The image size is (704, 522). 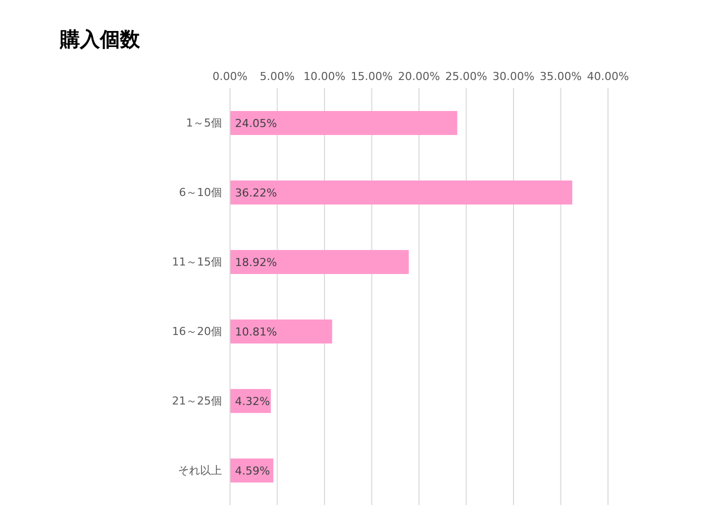 I want to click on data-label: 18.92%, so click(x=256, y=262).